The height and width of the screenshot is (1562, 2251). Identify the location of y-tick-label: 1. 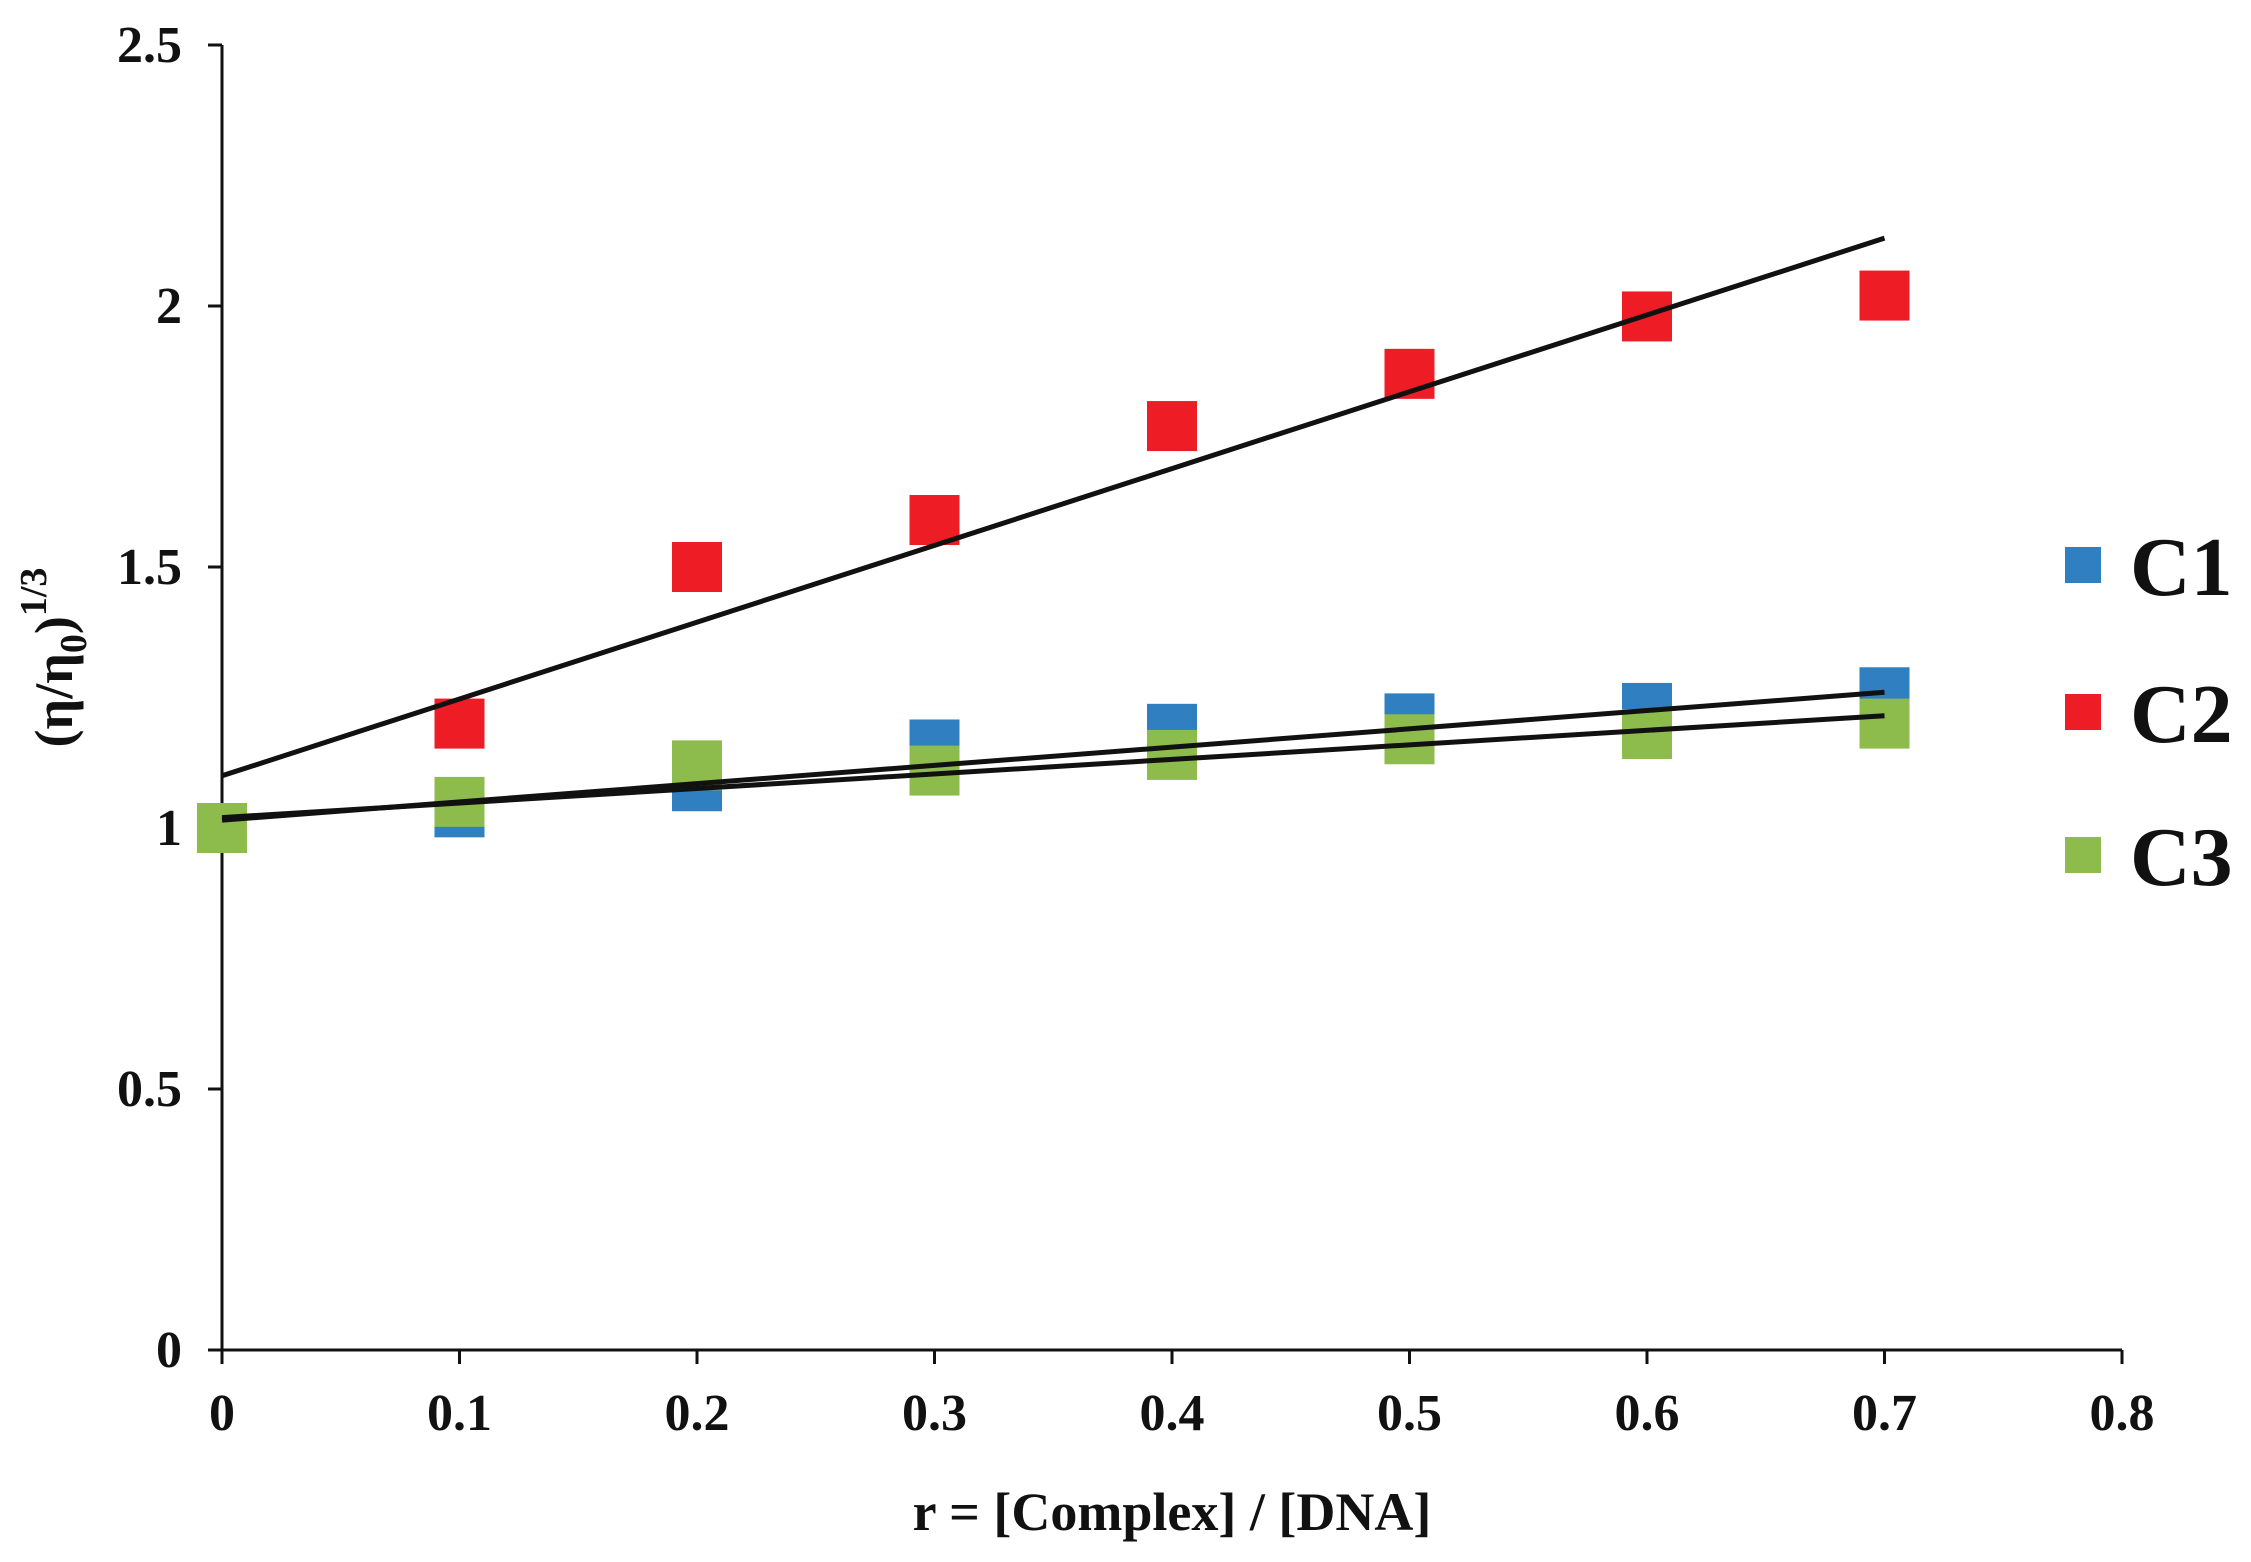
(169, 828).